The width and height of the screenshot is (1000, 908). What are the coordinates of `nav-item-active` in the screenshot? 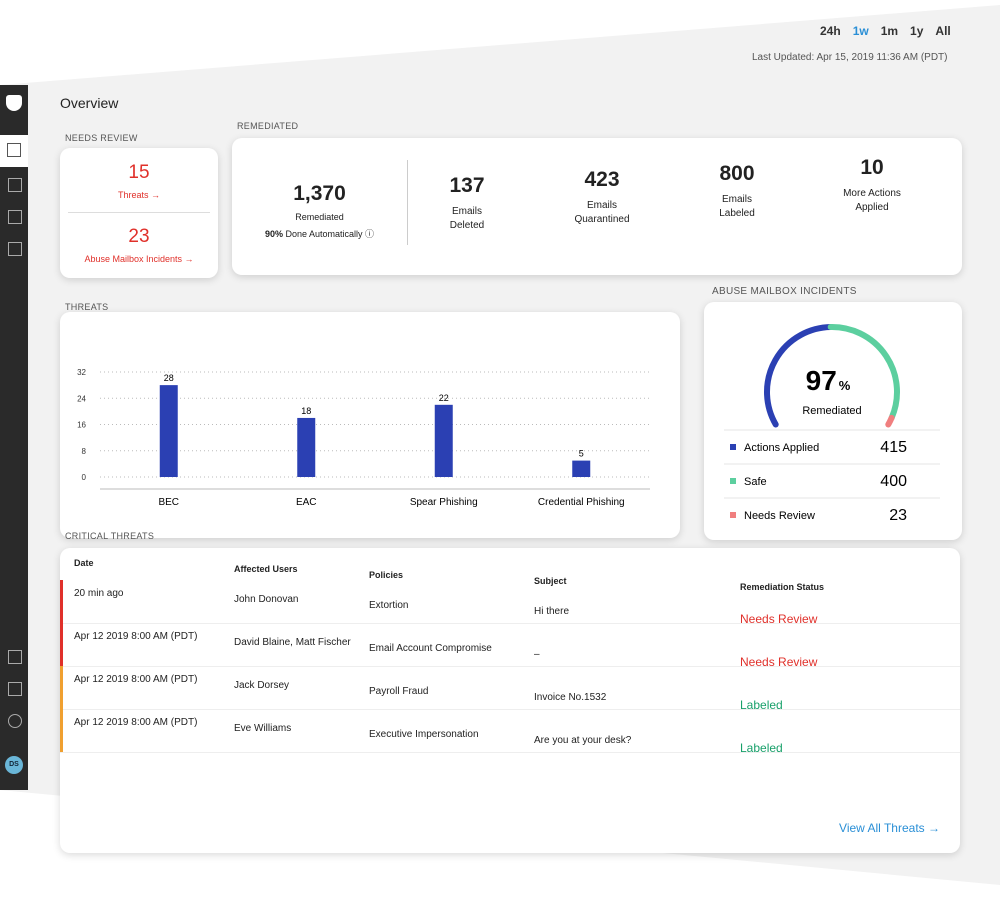 It's located at (14, 151).